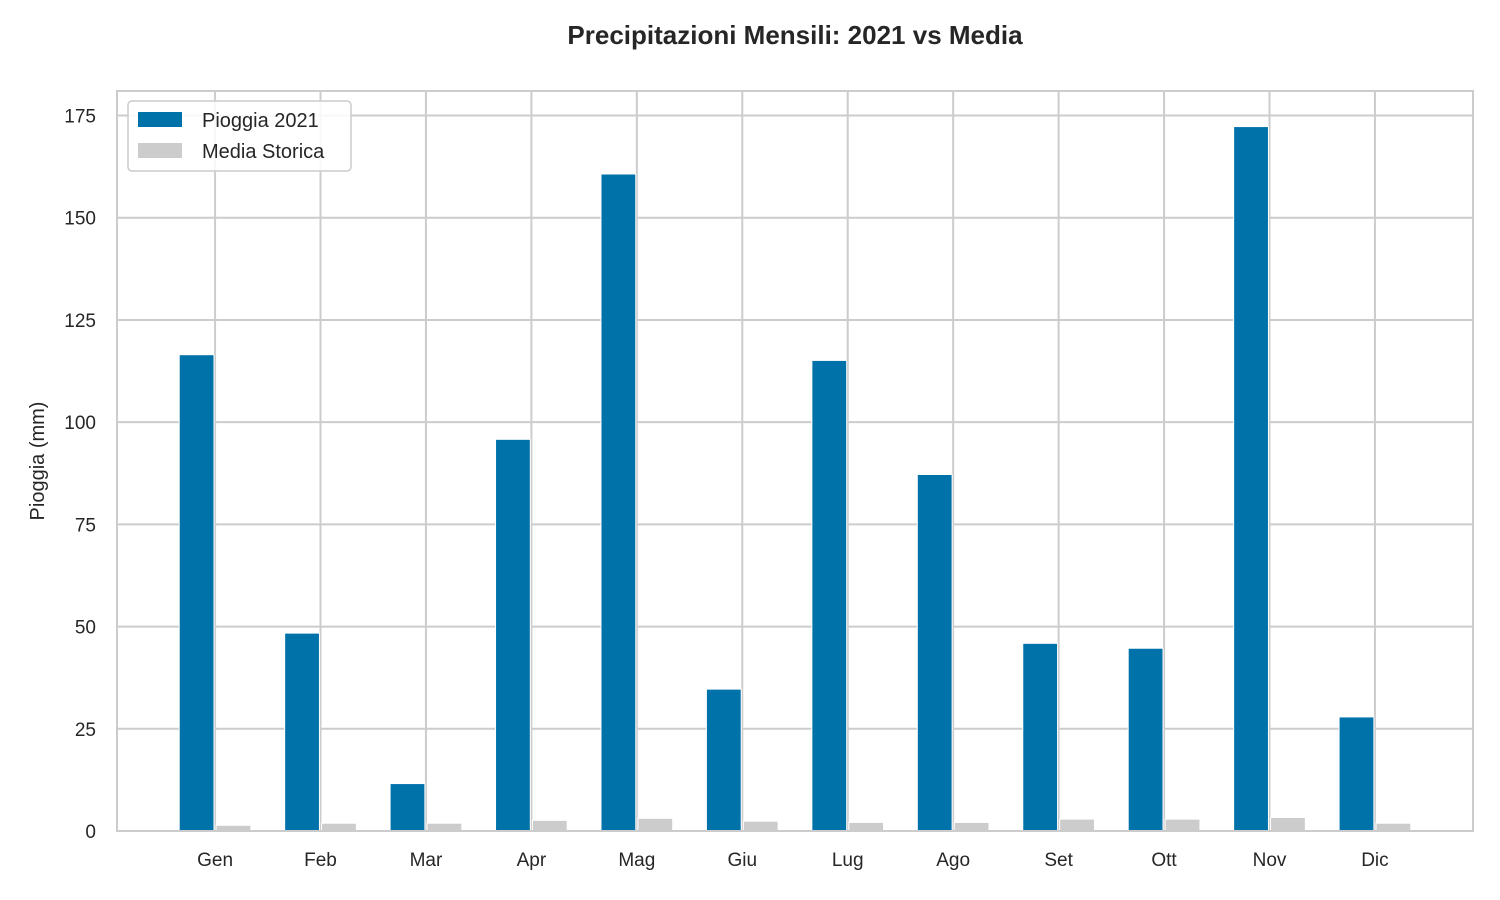  What do you see at coordinates (655, 824) in the screenshot?
I see `bar-media-storica-mag` at bounding box center [655, 824].